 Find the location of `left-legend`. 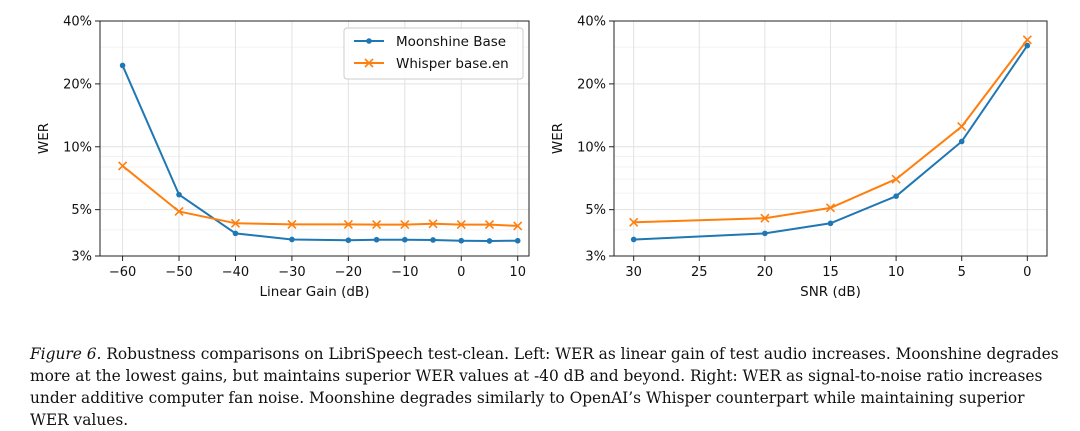

left-legend is located at coordinates (433, 53).